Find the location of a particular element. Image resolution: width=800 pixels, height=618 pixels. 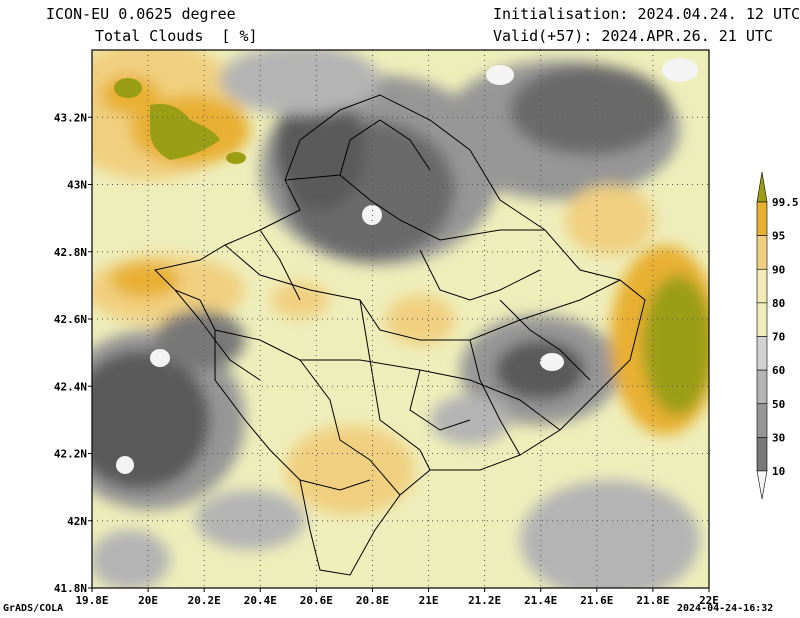

colorbar: 99.5 95 90 80 70 60 50 30 10 is located at coordinates (777, 335).